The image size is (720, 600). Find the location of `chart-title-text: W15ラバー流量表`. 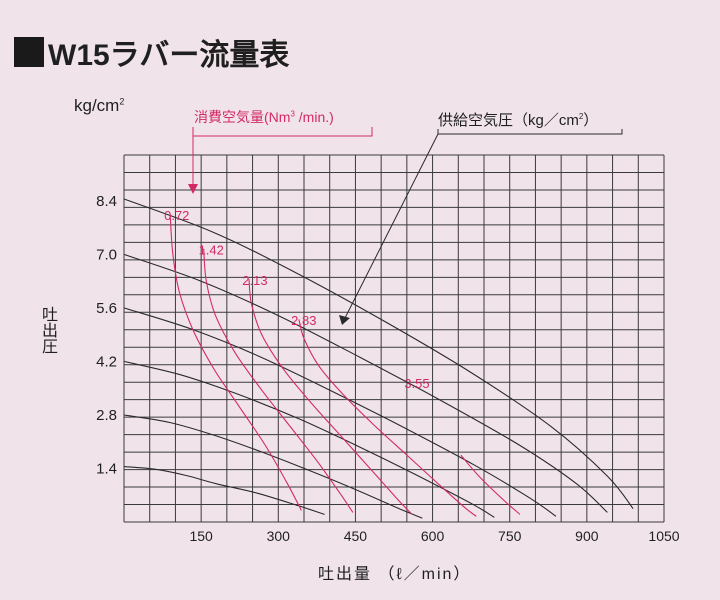

chart-title-text: W15ラバー流量表 is located at coordinates (169, 55).